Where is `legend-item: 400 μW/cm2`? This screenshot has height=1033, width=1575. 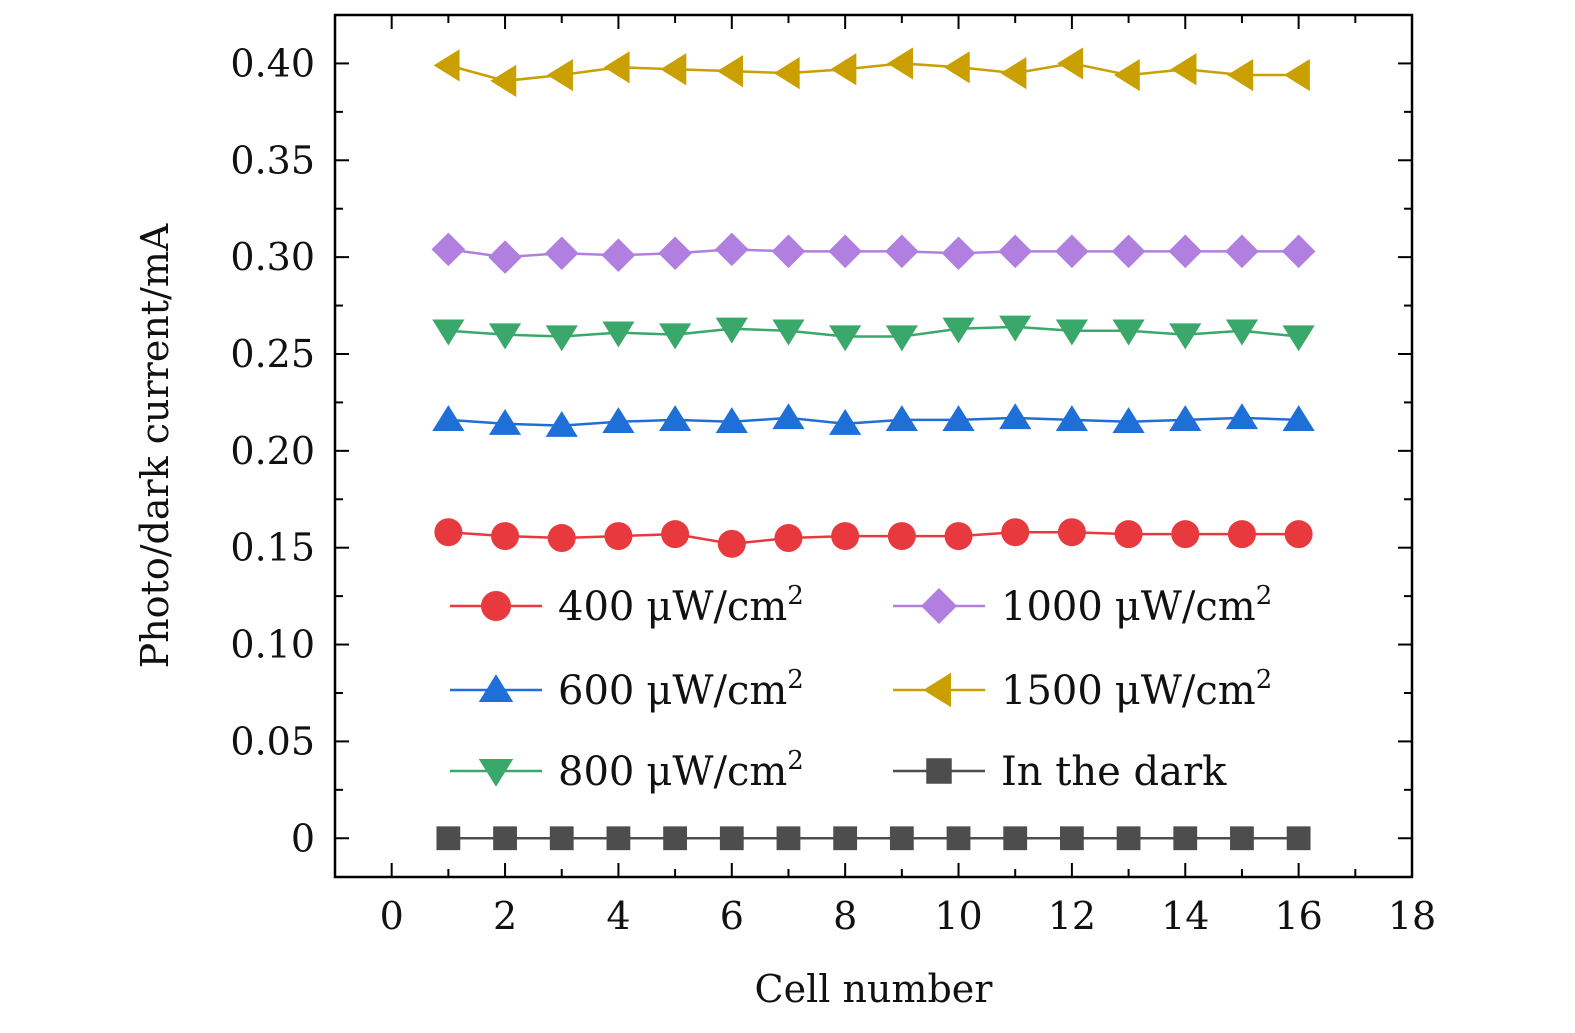
legend-item: 400 μW/cm2 is located at coordinates (627, 605).